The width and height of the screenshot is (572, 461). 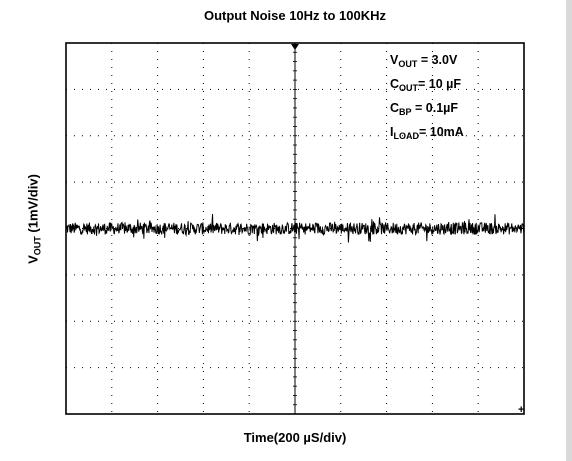 I want to click on trace-group, so click(x=295, y=228).